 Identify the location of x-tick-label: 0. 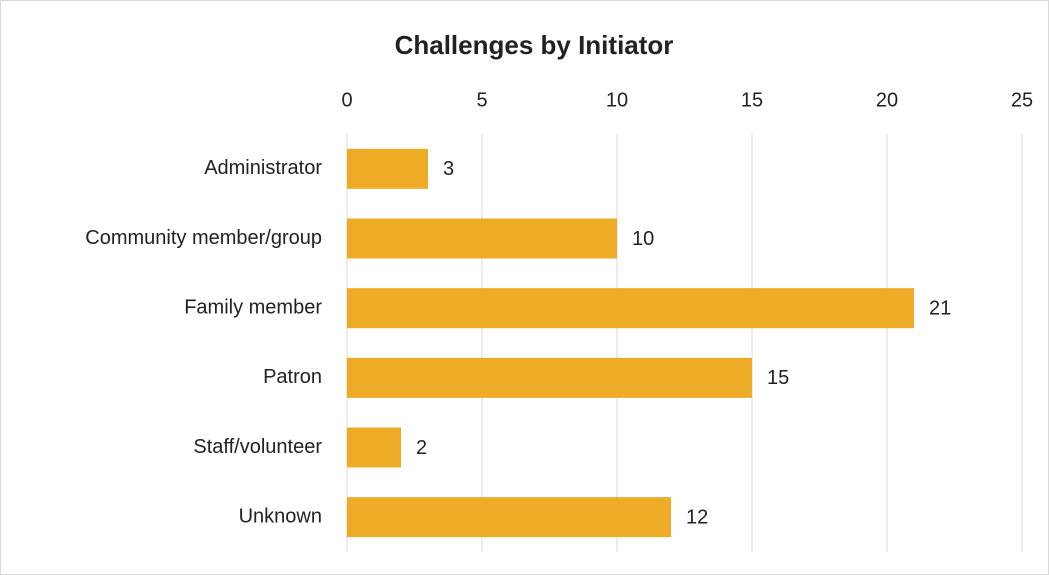
(346, 100).